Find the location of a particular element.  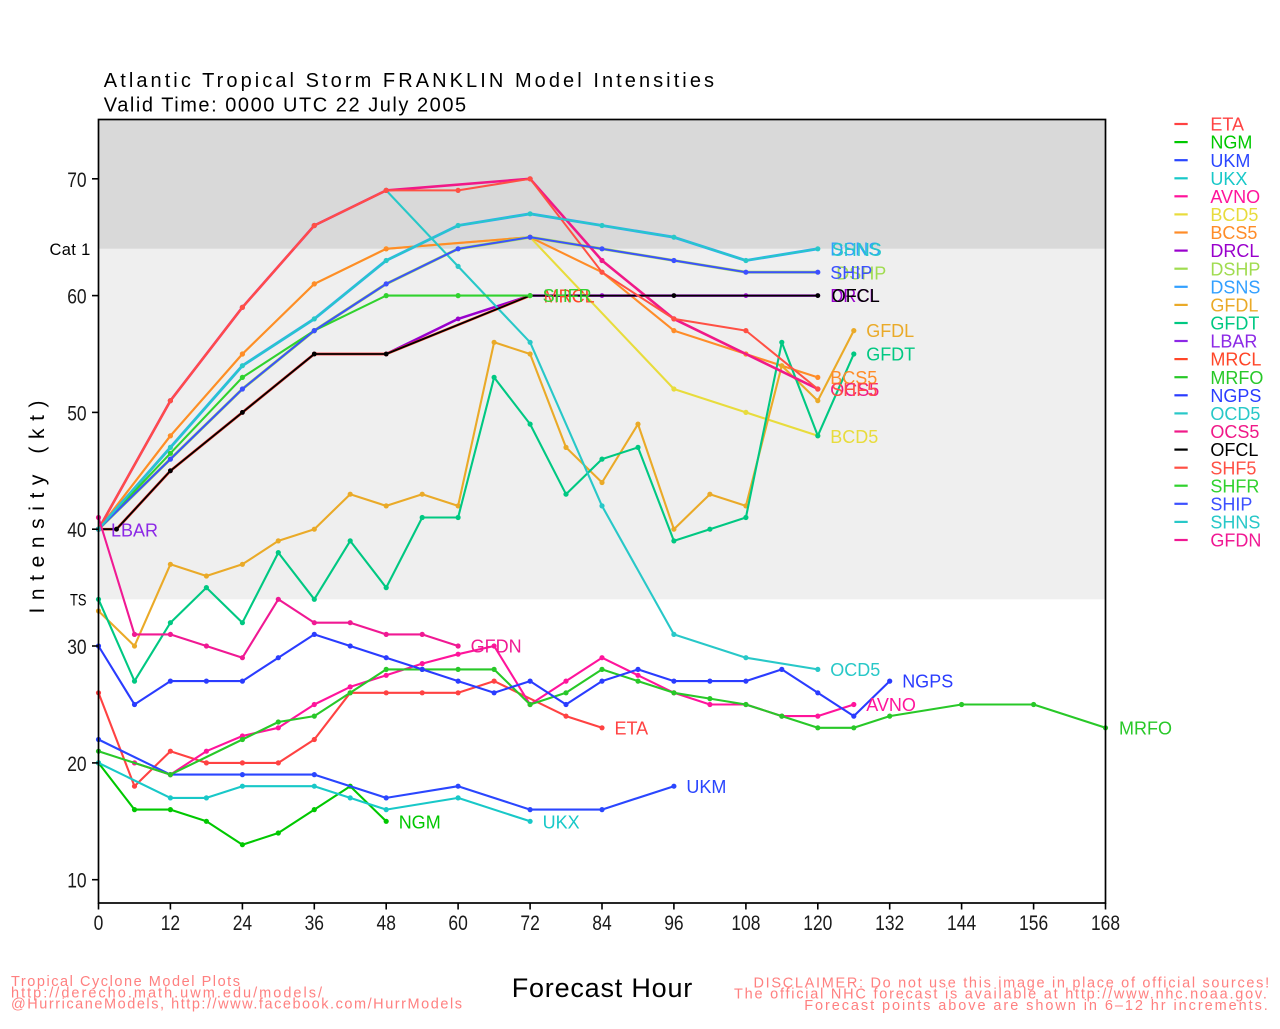

svg-text: 72 is located at coordinates (529, 923).